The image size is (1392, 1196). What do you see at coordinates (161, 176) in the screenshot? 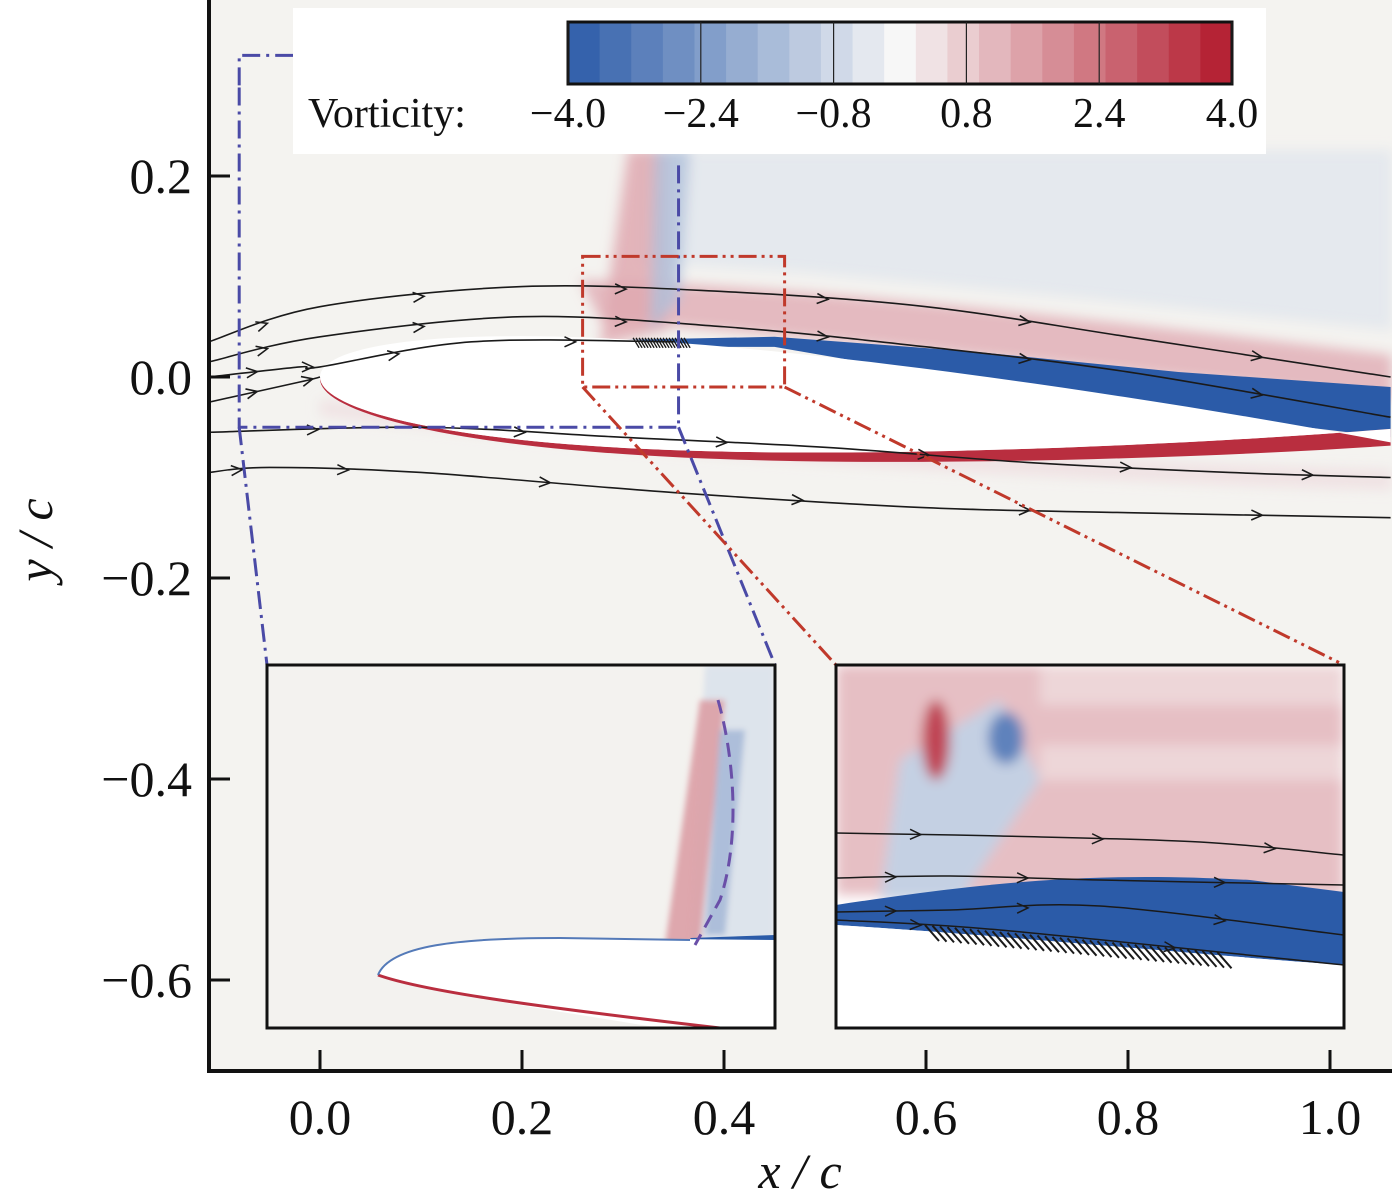
I see `y-tick-label: 0.2` at bounding box center [161, 176].